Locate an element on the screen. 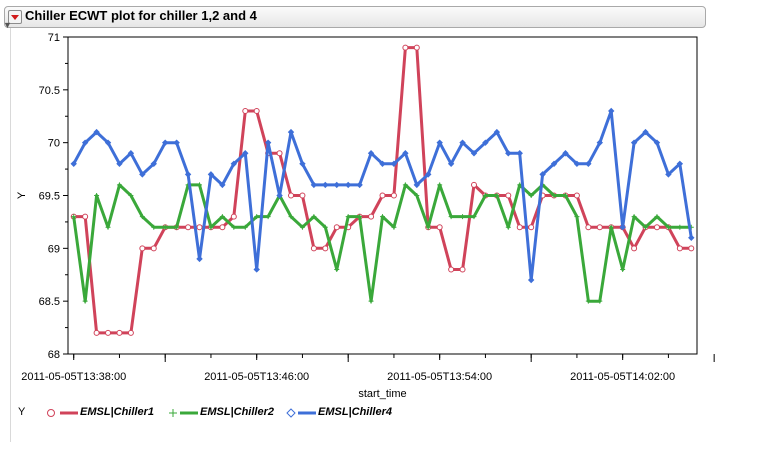 The image size is (761, 452). legend-label-chiller1: EMSL|Chiller1 is located at coordinates (117, 412).